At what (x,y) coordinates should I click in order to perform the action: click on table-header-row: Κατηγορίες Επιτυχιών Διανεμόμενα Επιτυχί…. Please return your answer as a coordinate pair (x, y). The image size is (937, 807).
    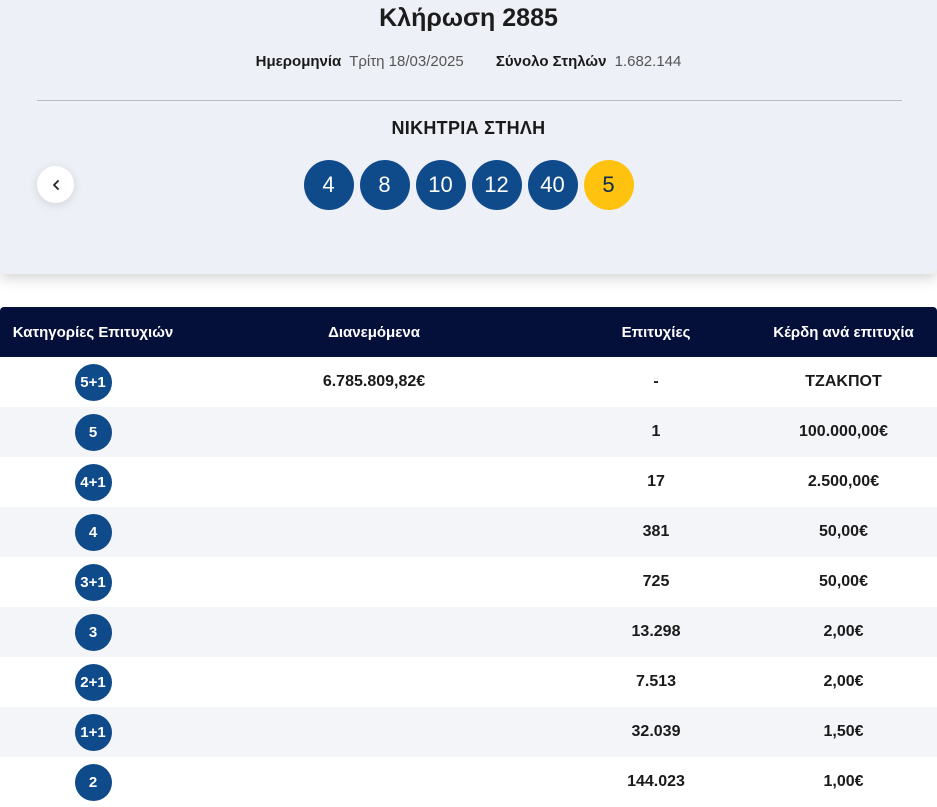
    Looking at the image, I should click on (468, 332).